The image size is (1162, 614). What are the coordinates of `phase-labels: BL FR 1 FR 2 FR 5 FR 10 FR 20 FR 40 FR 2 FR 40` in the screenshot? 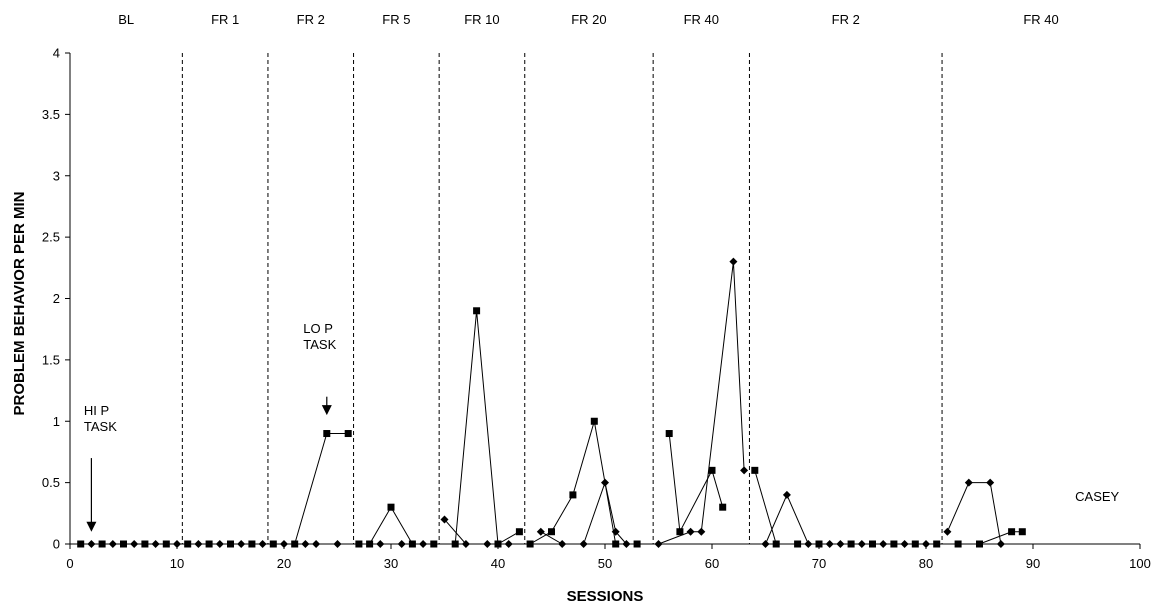 It's located at (588, 19).